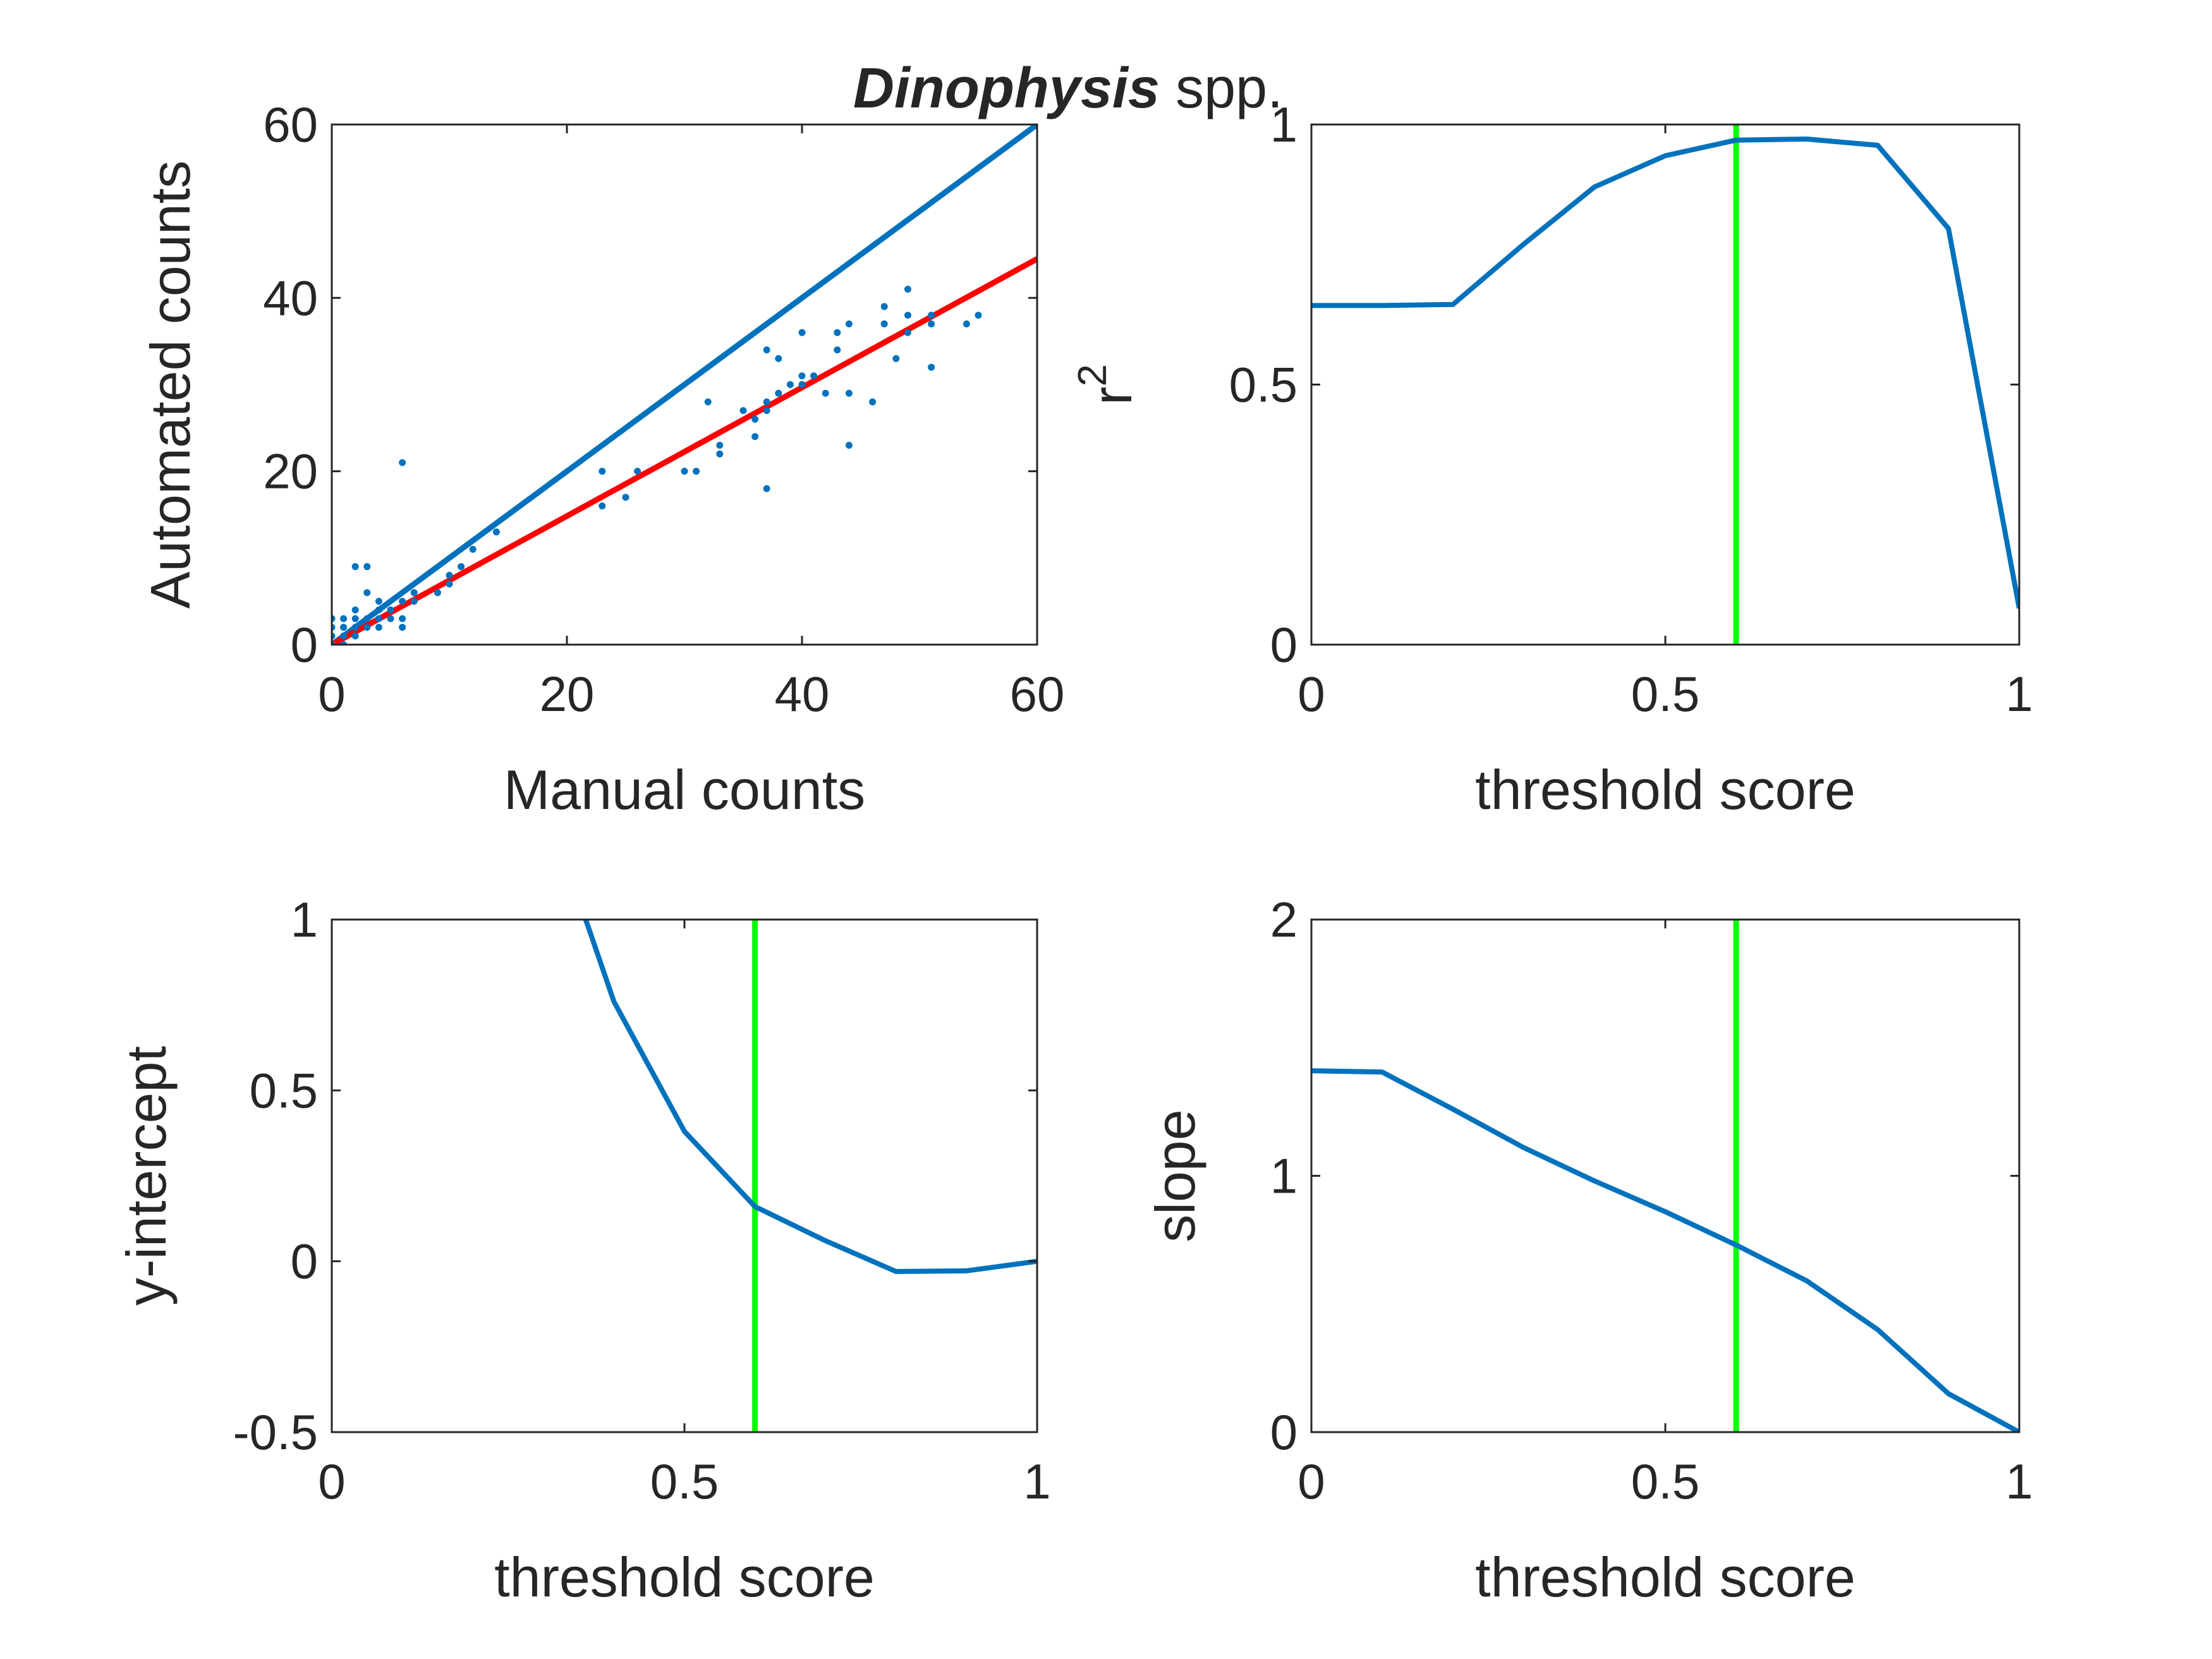  Describe the element at coordinates (1092, 375) in the screenshot. I see `y-axis-label-superscript: 2` at that location.